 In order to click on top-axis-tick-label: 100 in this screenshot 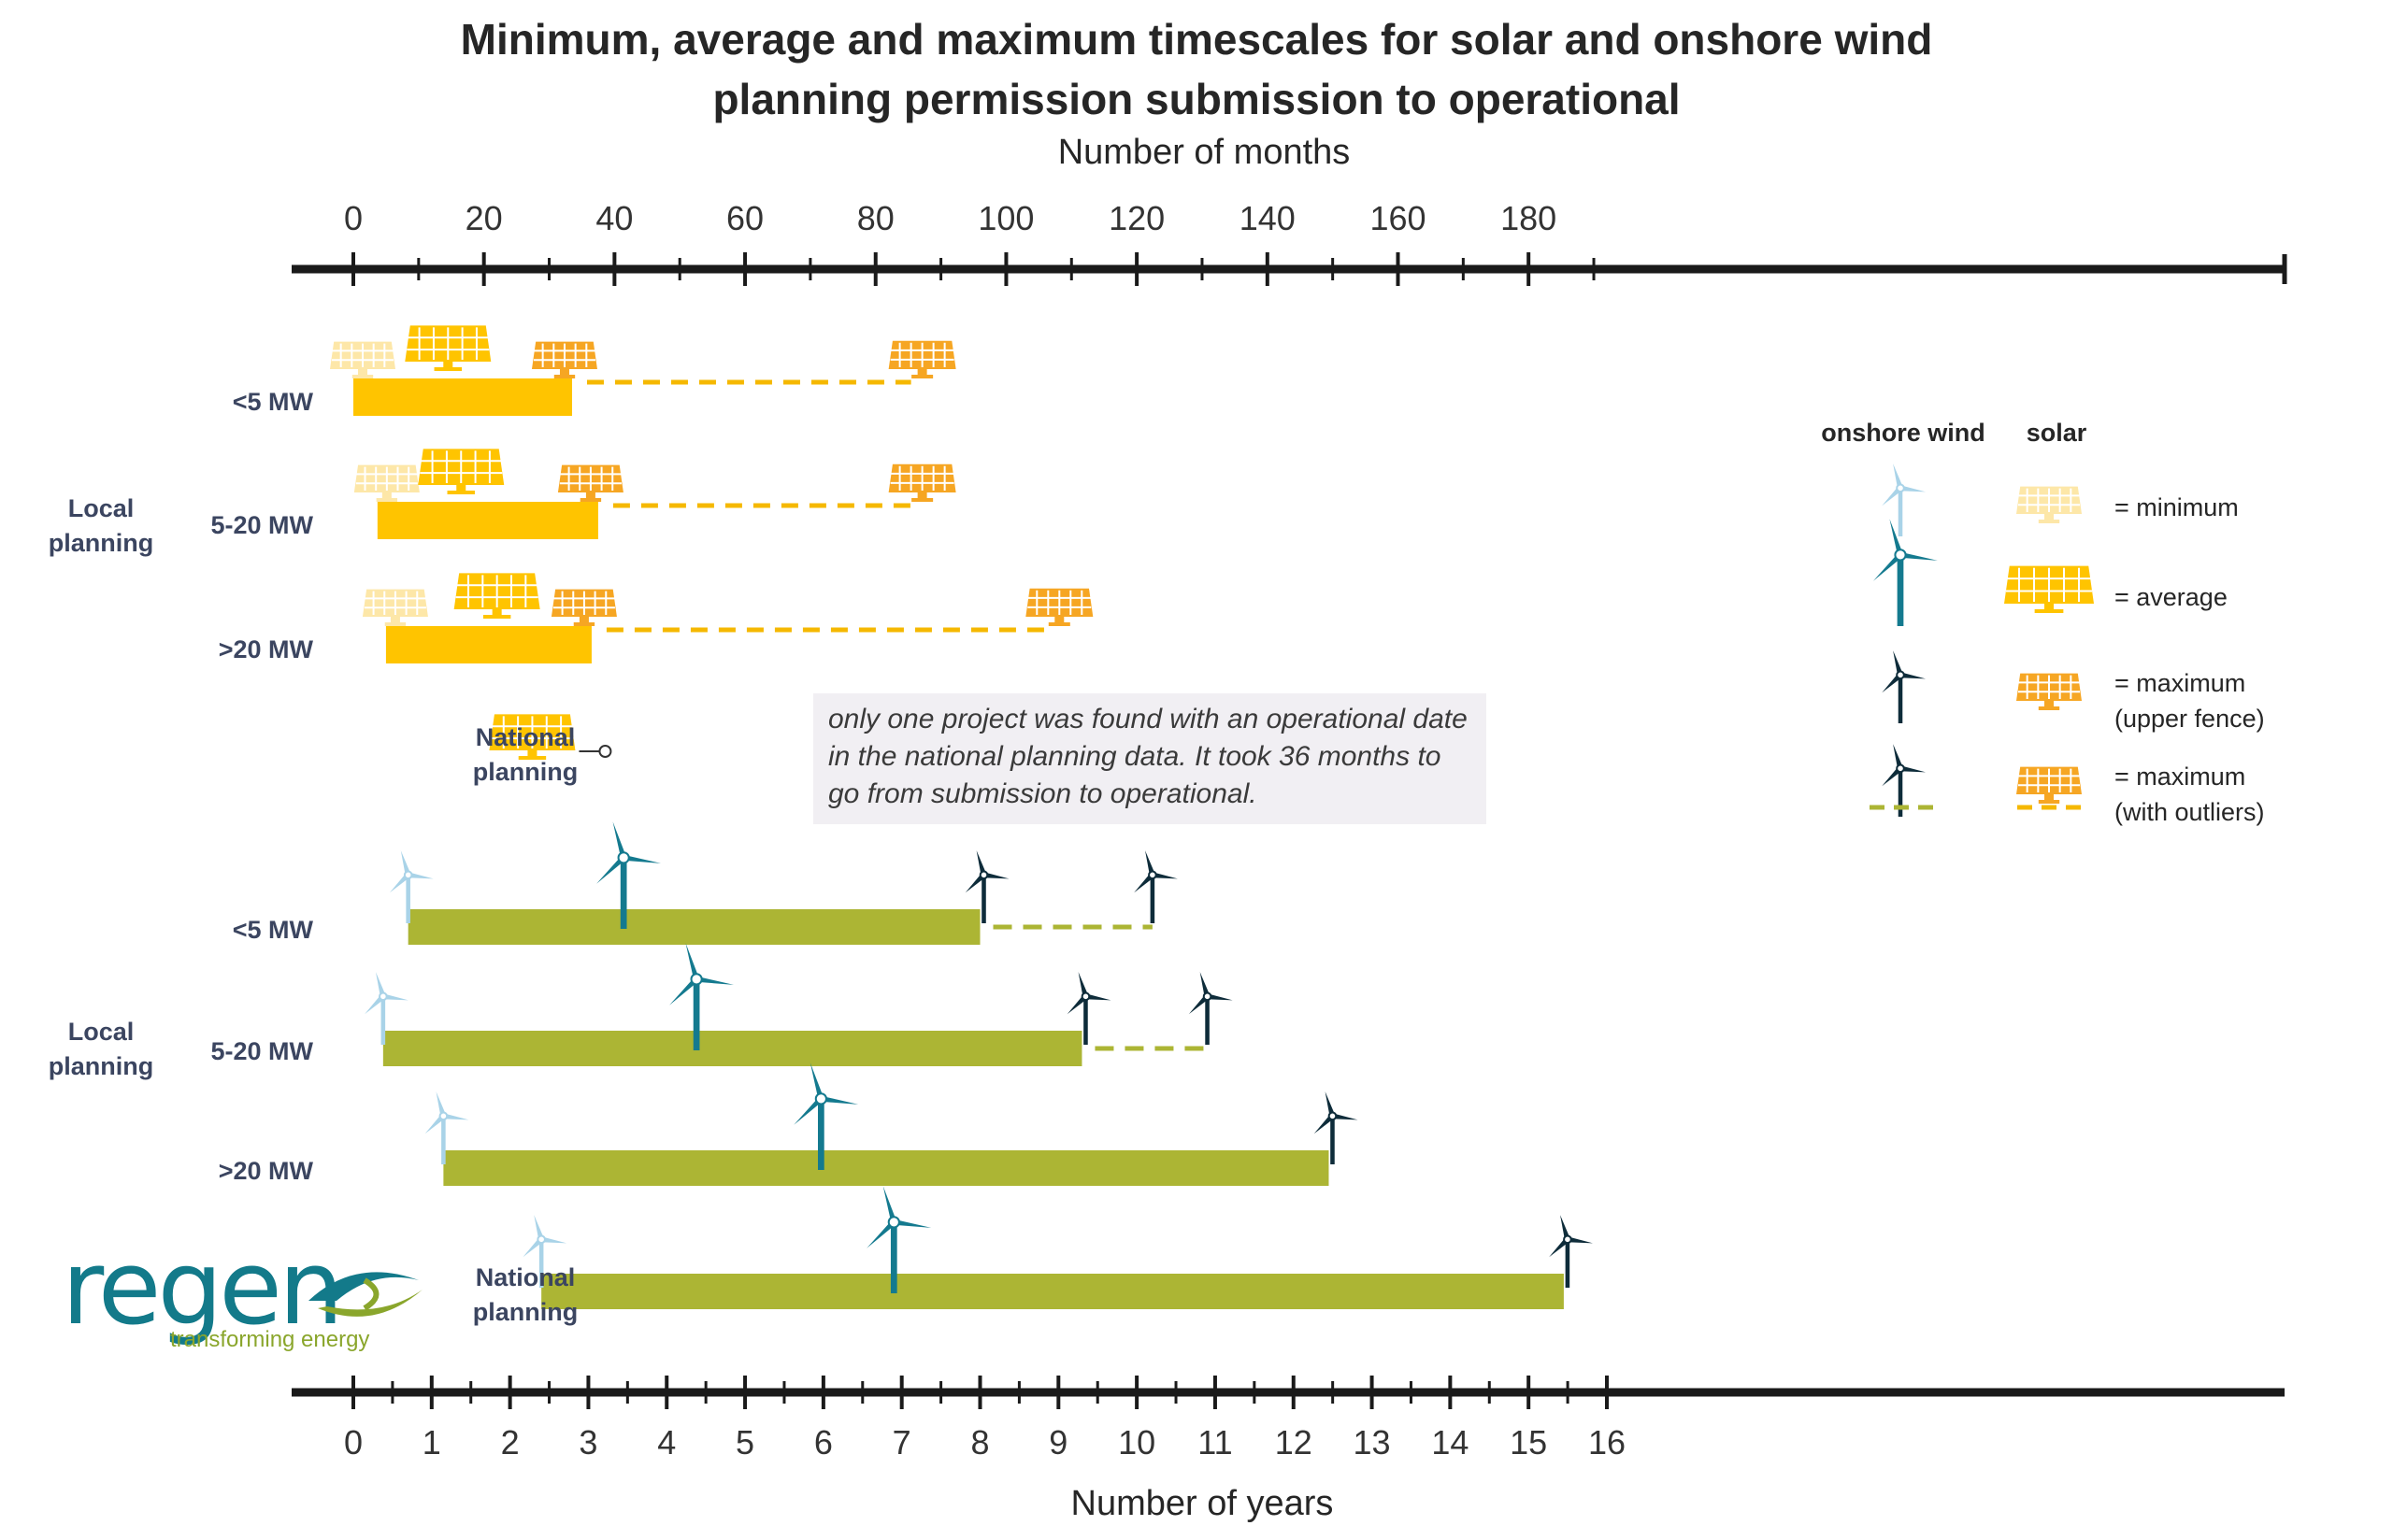, I will do `click(1006, 218)`.